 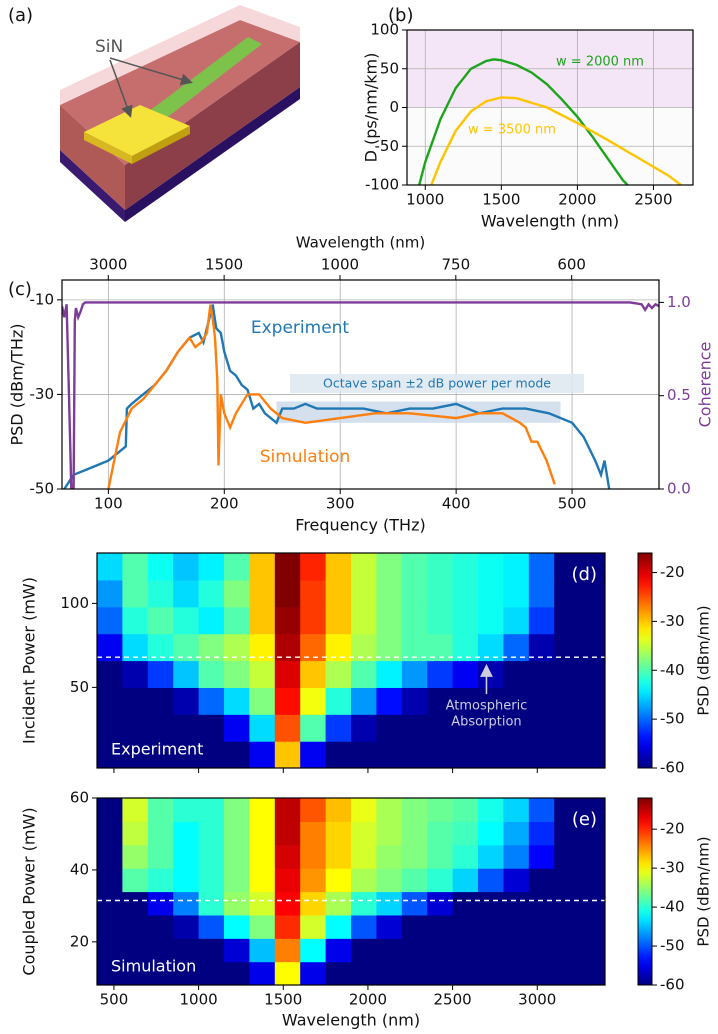 What do you see at coordinates (571, 265) in the screenshot?
I see `x2-tick-label: 600` at bounding box center [571, 265].